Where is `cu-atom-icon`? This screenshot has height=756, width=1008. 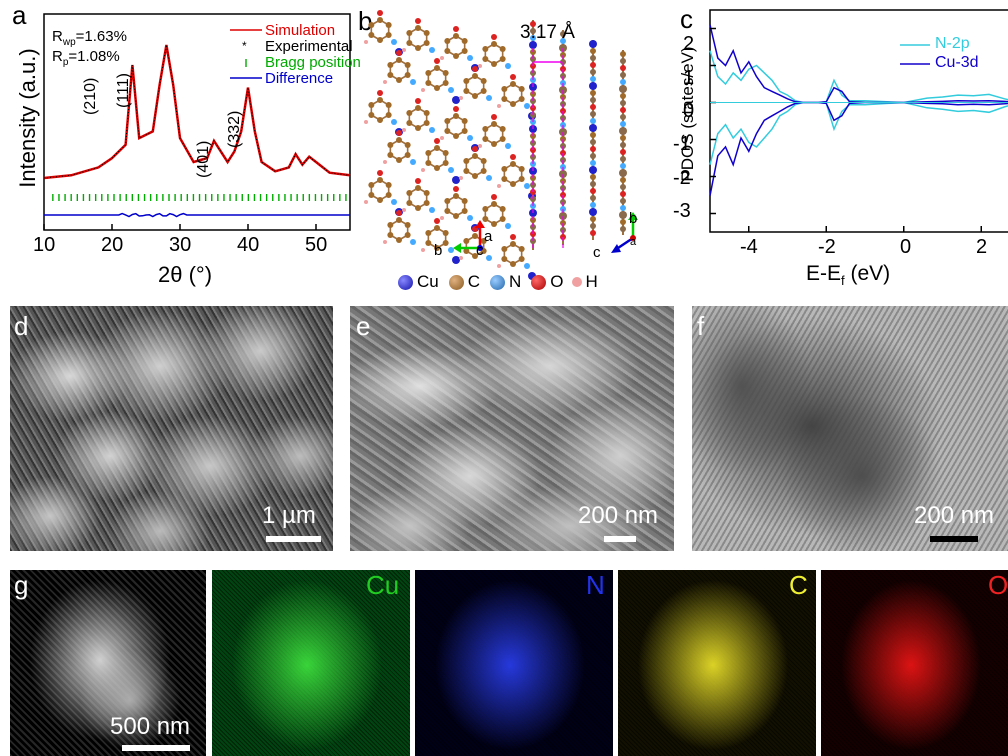
cu-atom-icon is located at coordinates (405, 282).